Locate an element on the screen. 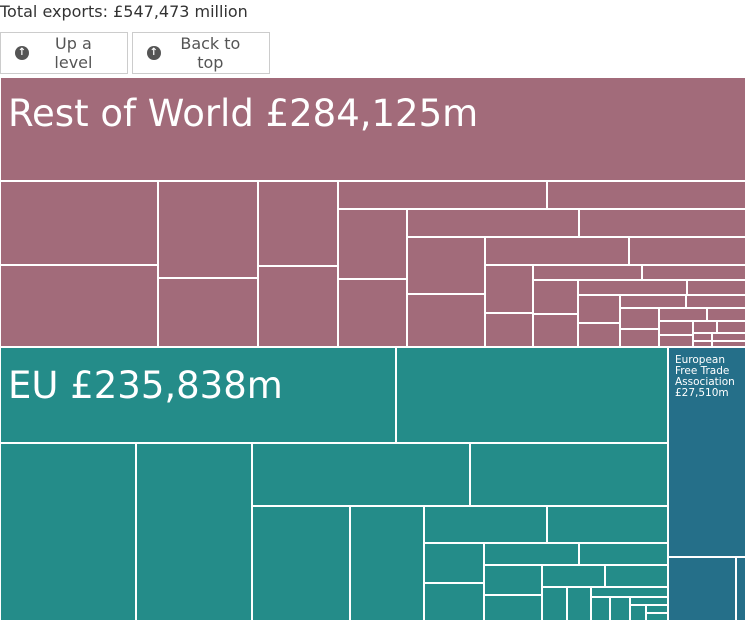 This screenshot has height=624, width=752. up-a-level-button: ↑ Up a level is located at coordinates (64, 53).